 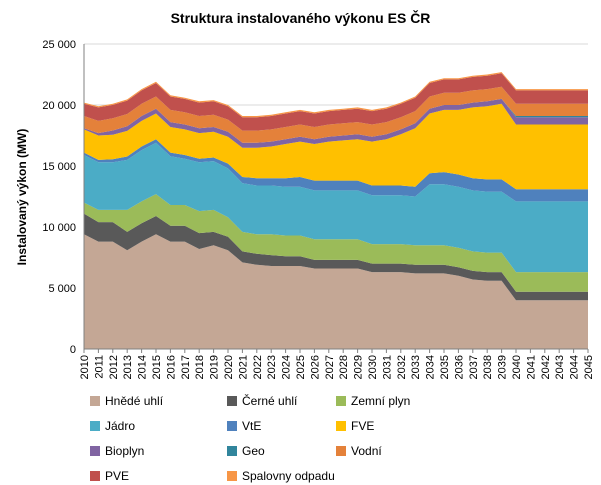 What do you see at coordinates (73, 350) in the screenshot?
I see `y-tick-label: 0` at bounding box center [73, 350].